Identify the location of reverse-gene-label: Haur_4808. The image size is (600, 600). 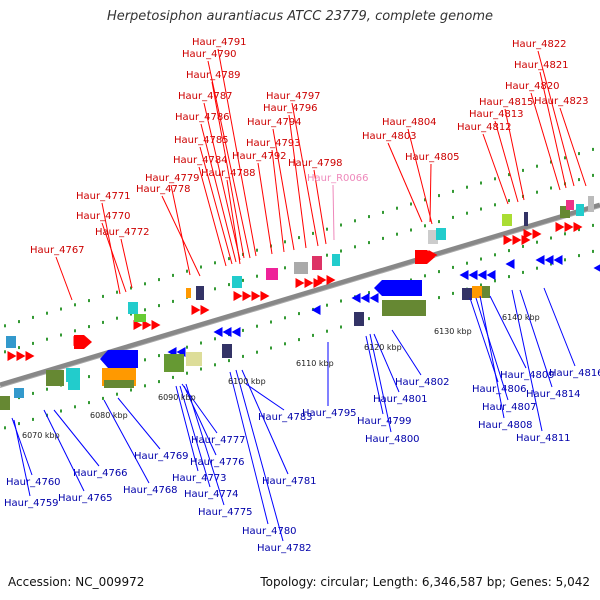
(505, 425).